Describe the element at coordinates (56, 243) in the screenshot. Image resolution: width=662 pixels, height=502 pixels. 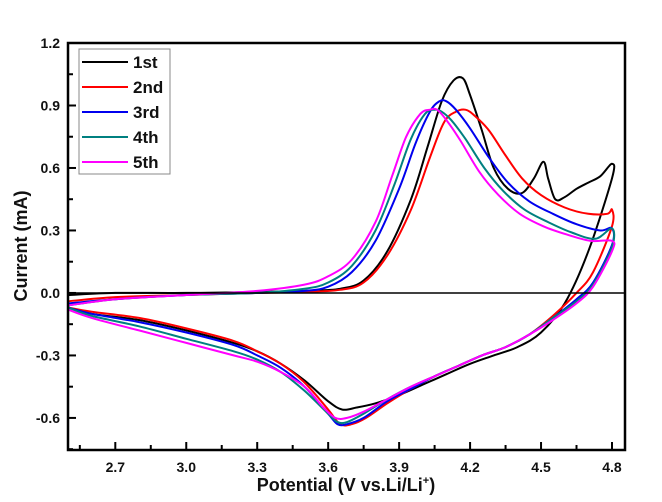
I see `y-axis: -0.6 -0.3 0.0 0.3 0.6 0.9 1.2` at that location.